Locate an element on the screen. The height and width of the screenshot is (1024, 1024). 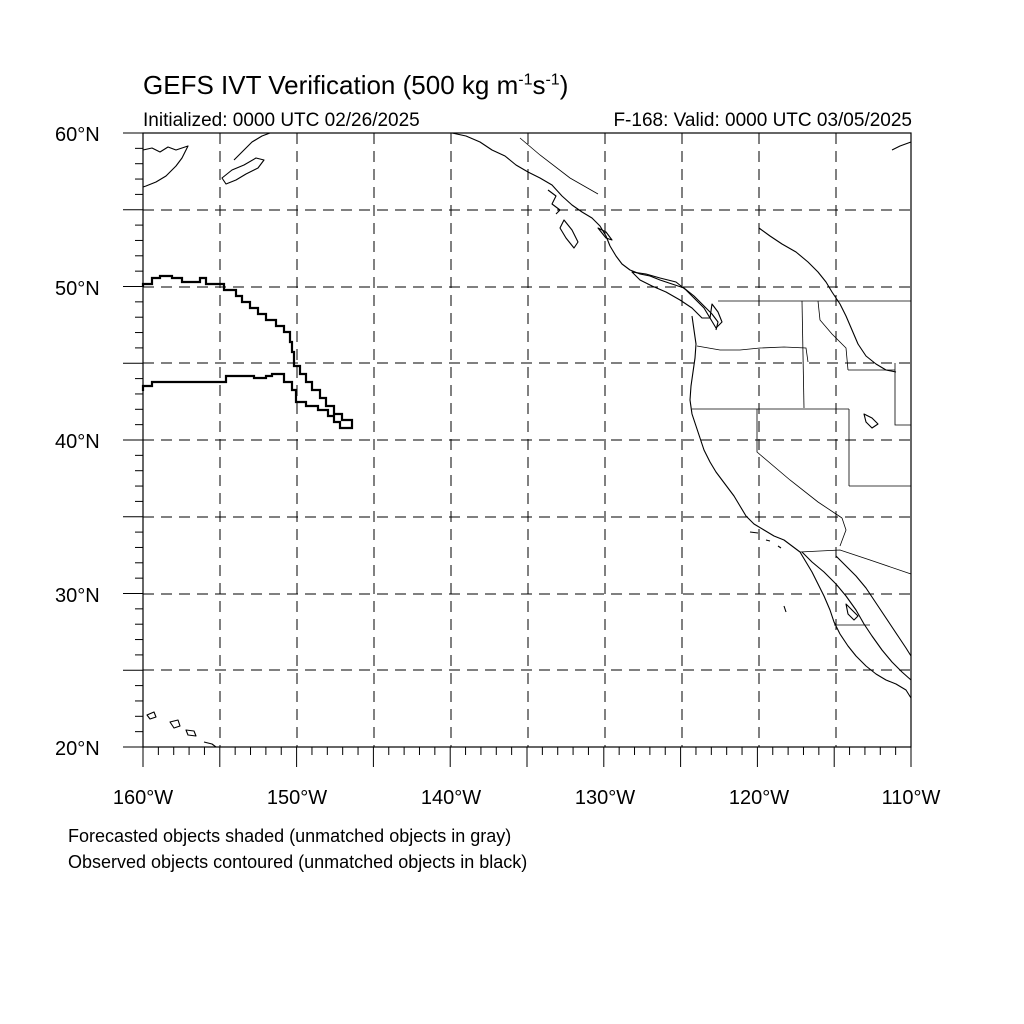
hawaii-maui is located at coordinates (191, 733).